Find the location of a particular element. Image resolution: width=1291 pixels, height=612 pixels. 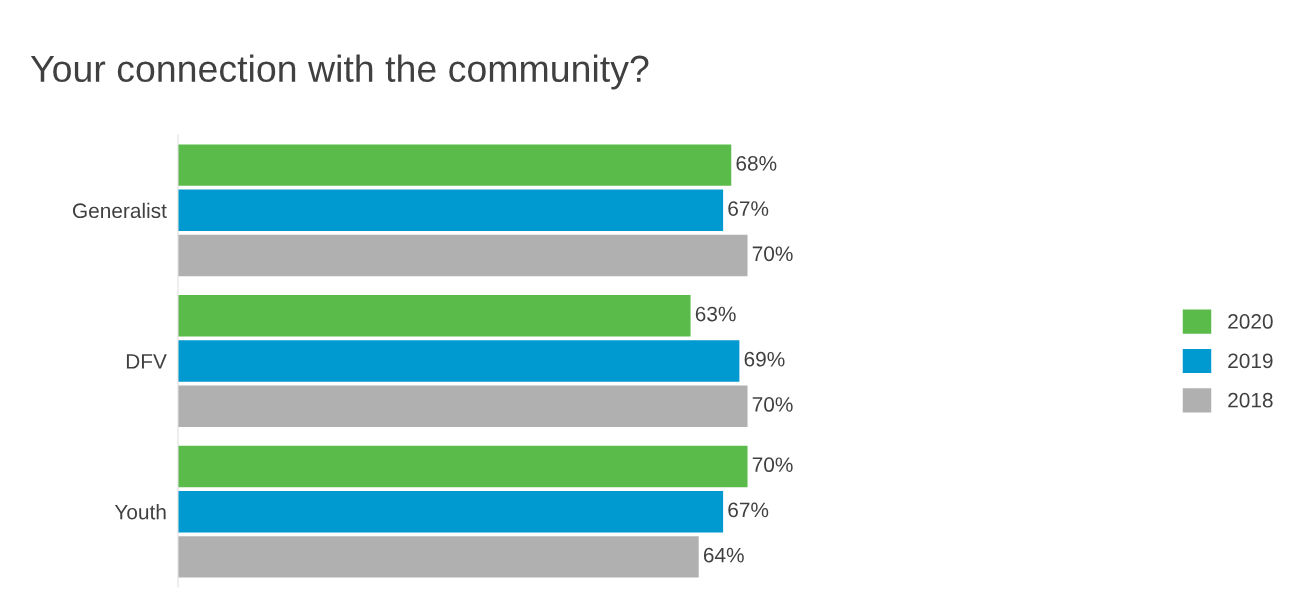

y-tick-label: DFV is located at coordinates (146, 361).